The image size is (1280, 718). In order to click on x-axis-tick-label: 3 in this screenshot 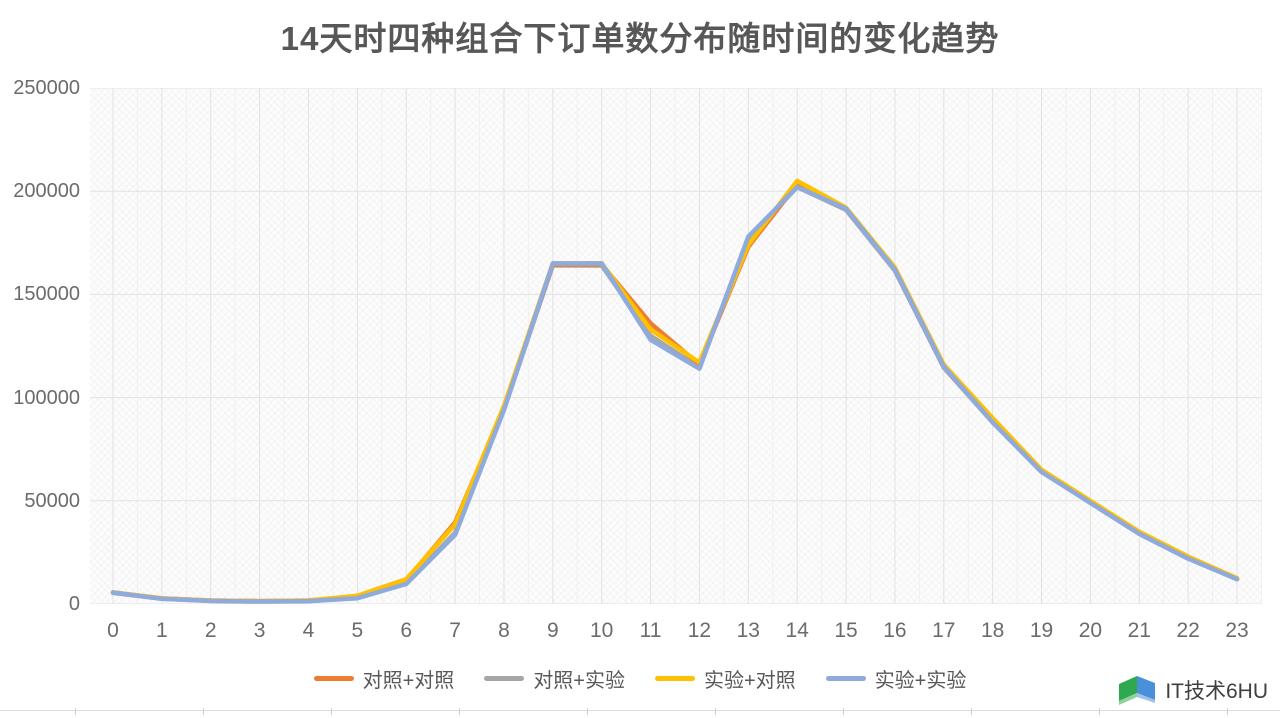, I will do `click(259, 630)`.